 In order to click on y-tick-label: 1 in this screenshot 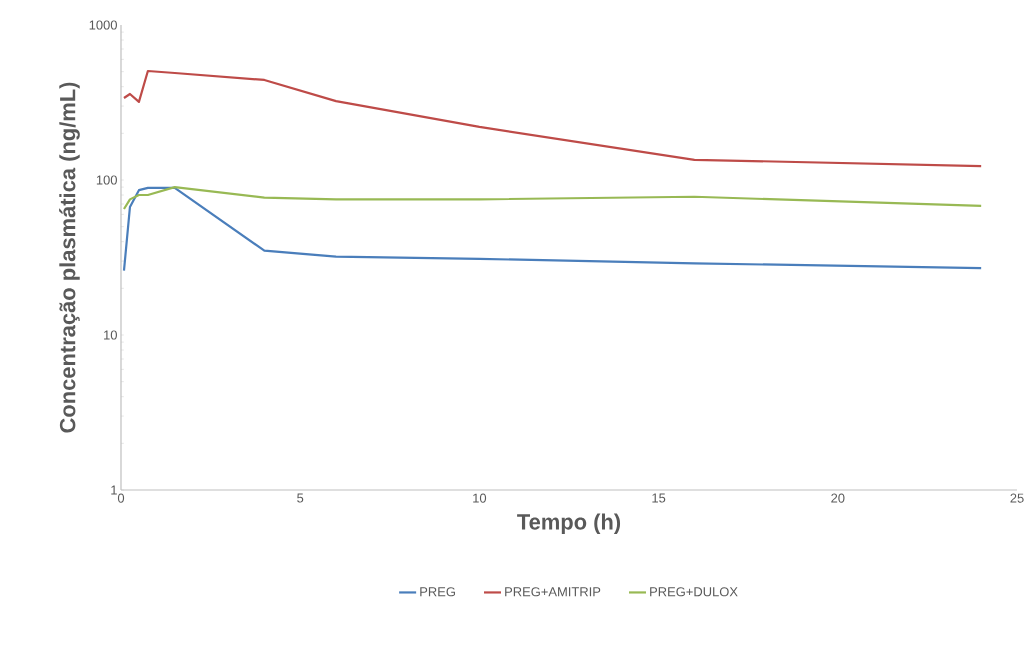, I will do `click(114, 490)`.